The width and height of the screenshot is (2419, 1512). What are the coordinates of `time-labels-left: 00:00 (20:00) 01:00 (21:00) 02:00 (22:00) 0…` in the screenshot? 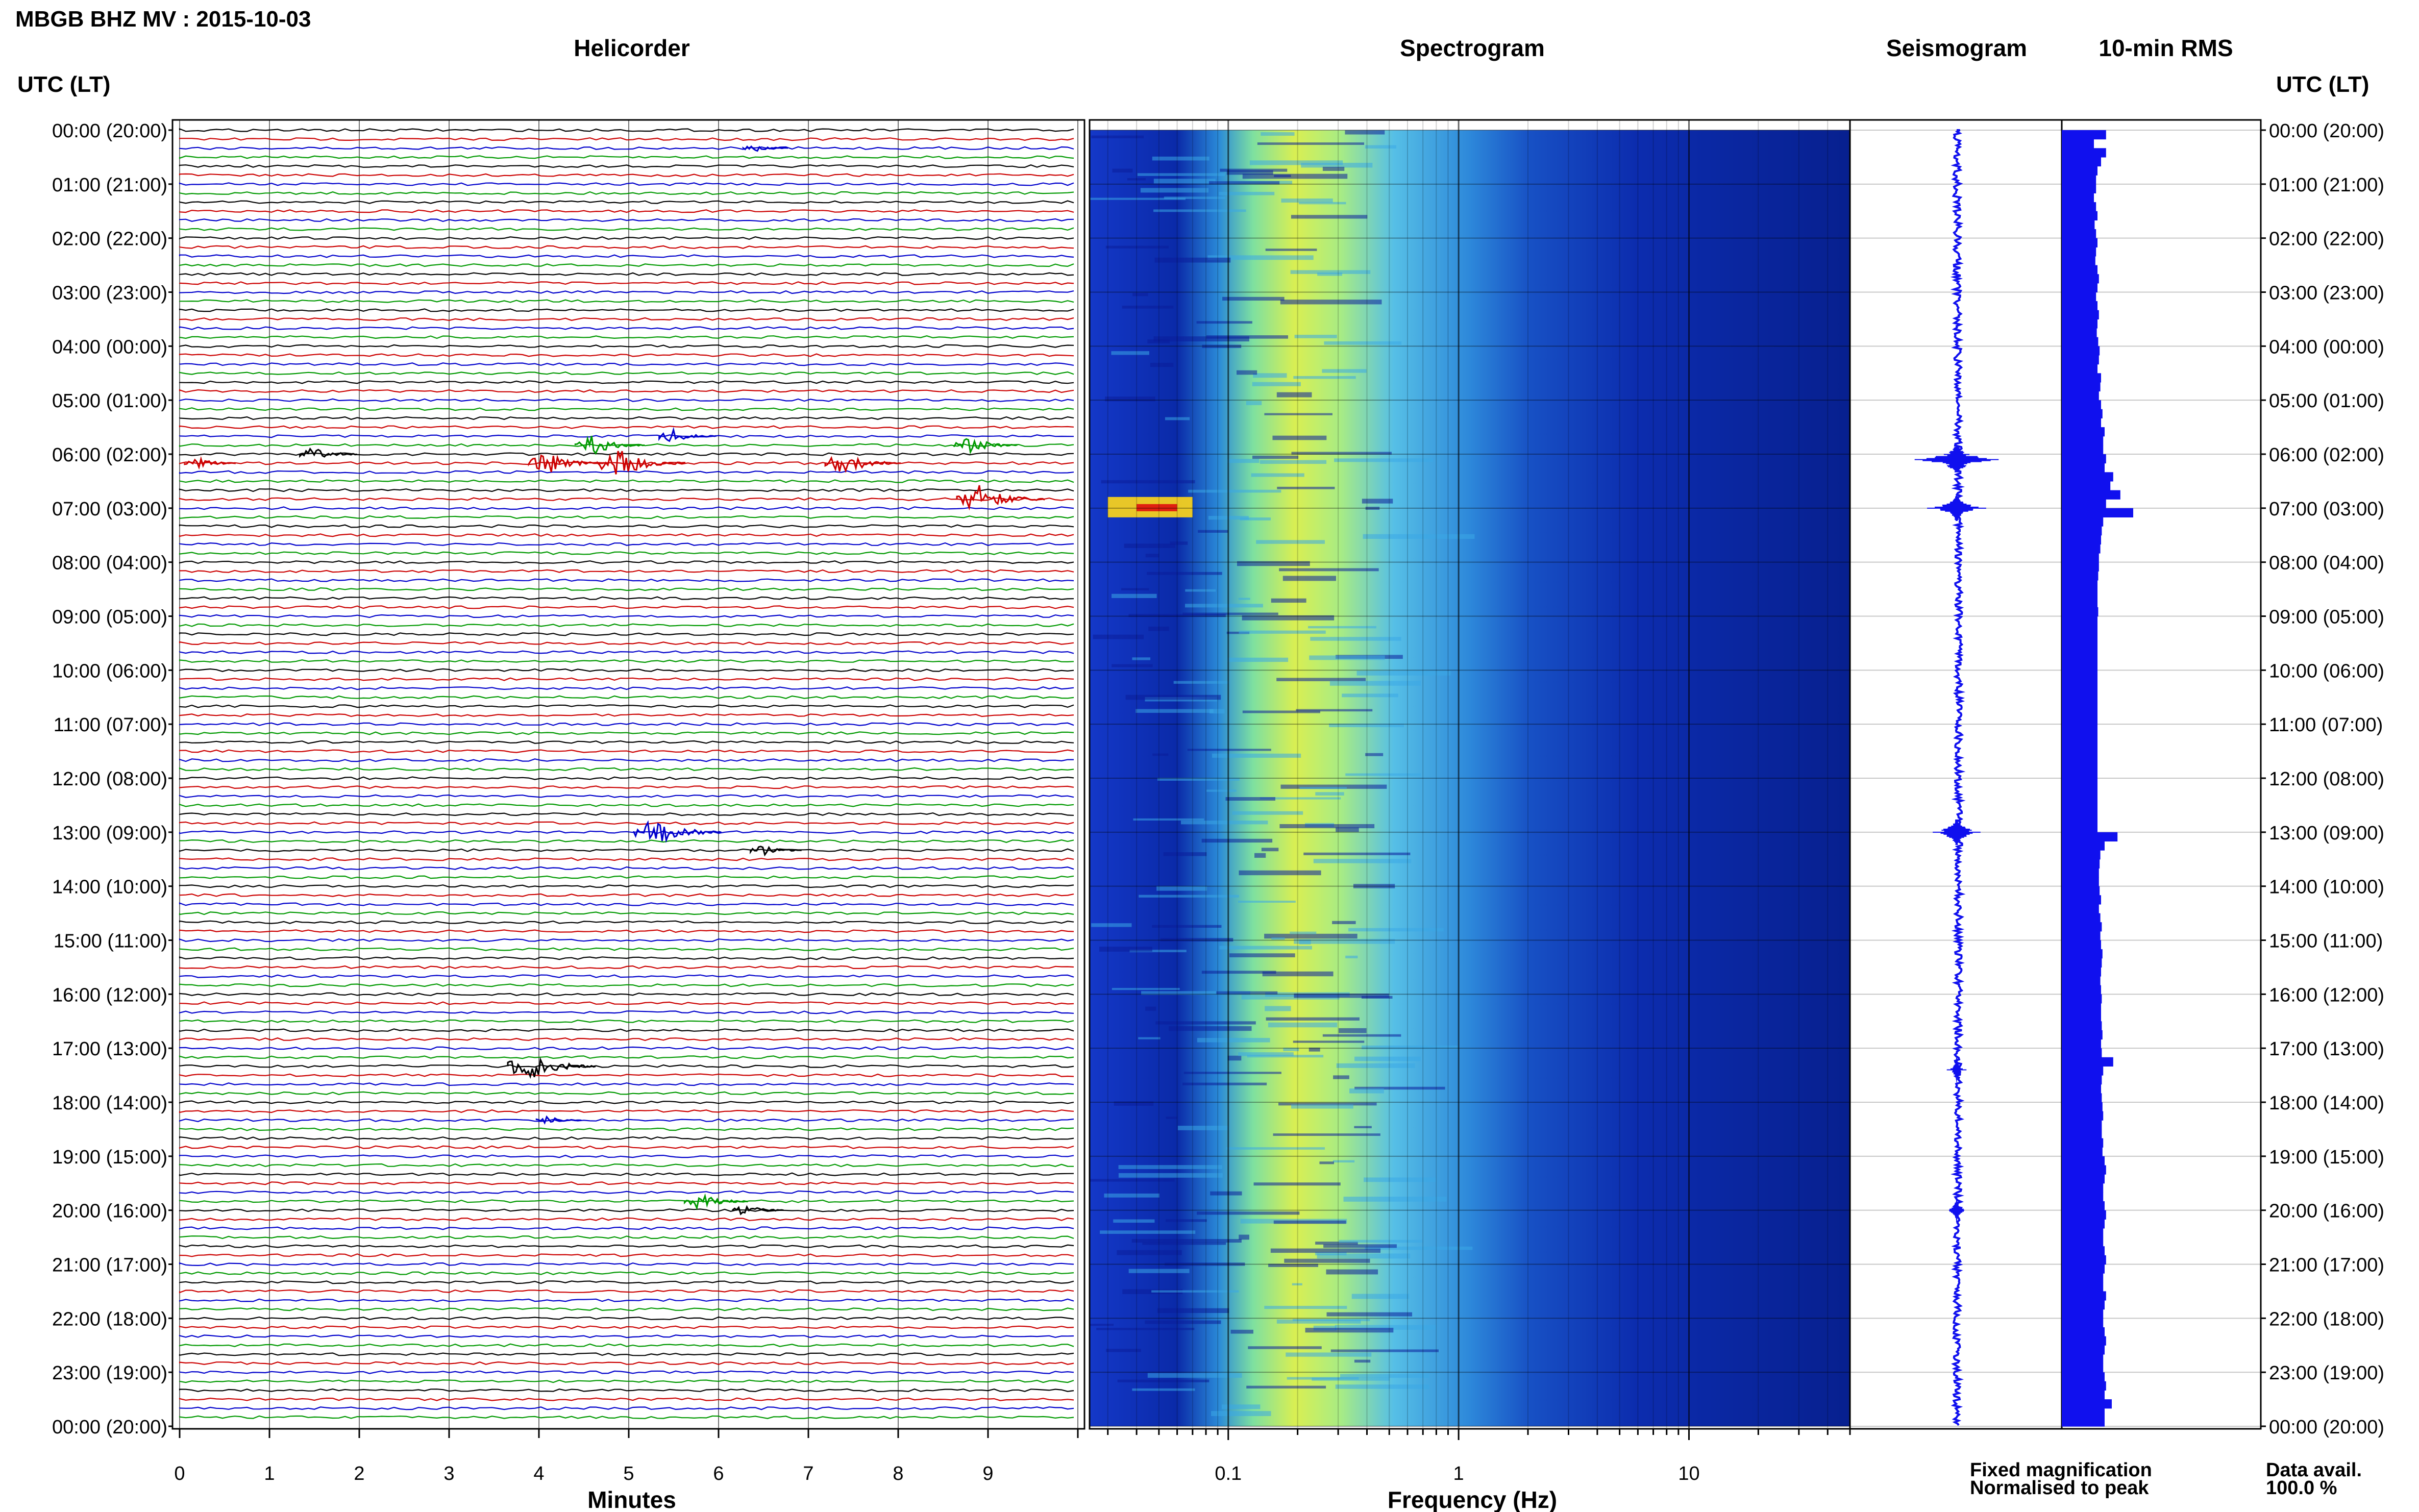 It's located at (112, 779).